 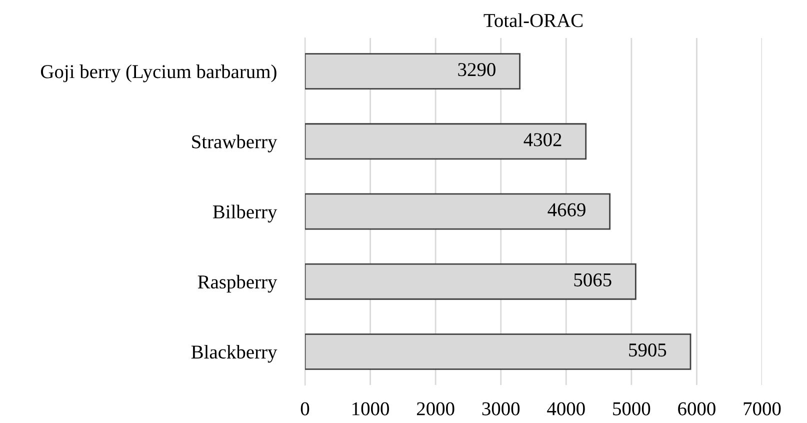 What do you see at coordinates (370, 409) in the screenshot?
I see `x-tick-label: 1000` at bounding box center [370, 409].